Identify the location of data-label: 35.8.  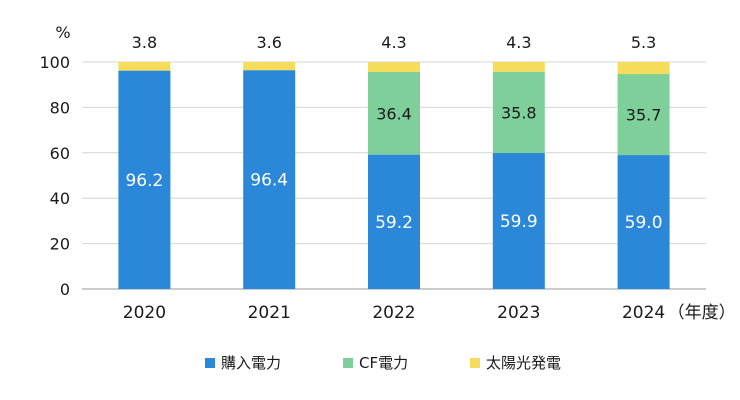
(519, 112).